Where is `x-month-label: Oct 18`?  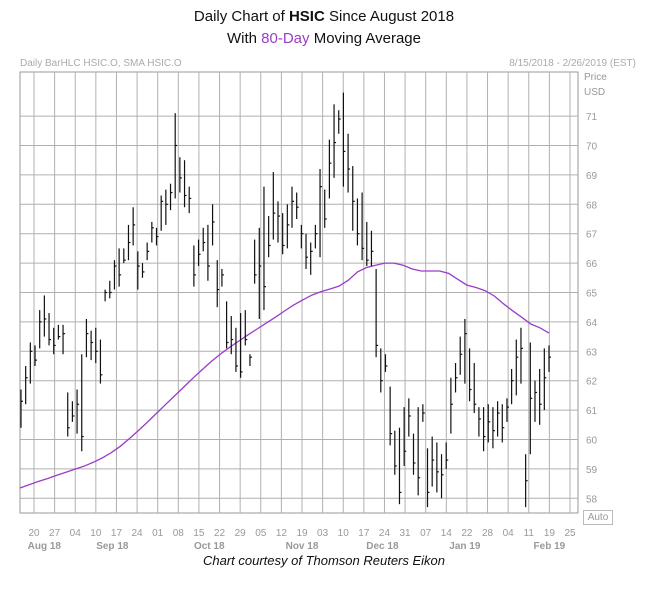 x-month-label: Oct 18 is located at coordinates (209, 546).